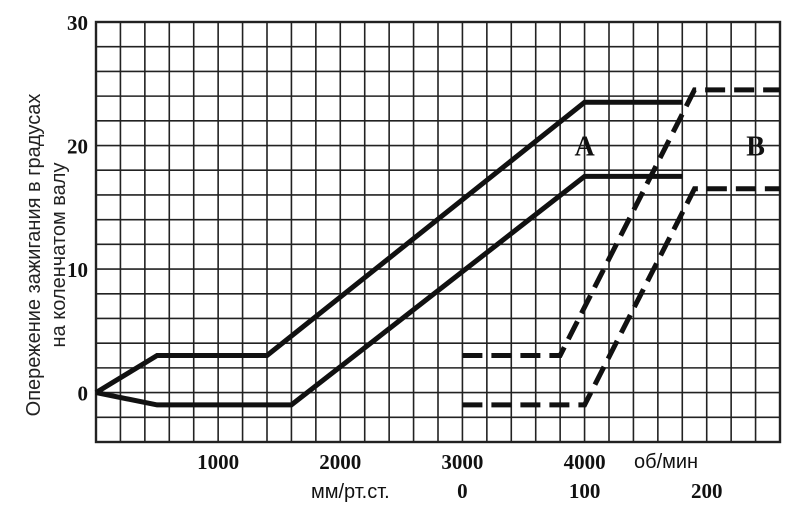 The image size is (800, 513). What do you see at coordinates (340, 462) in the screenshot?
I see `x-tick-label-rpm: 2000` at bounding box center [340, 462].